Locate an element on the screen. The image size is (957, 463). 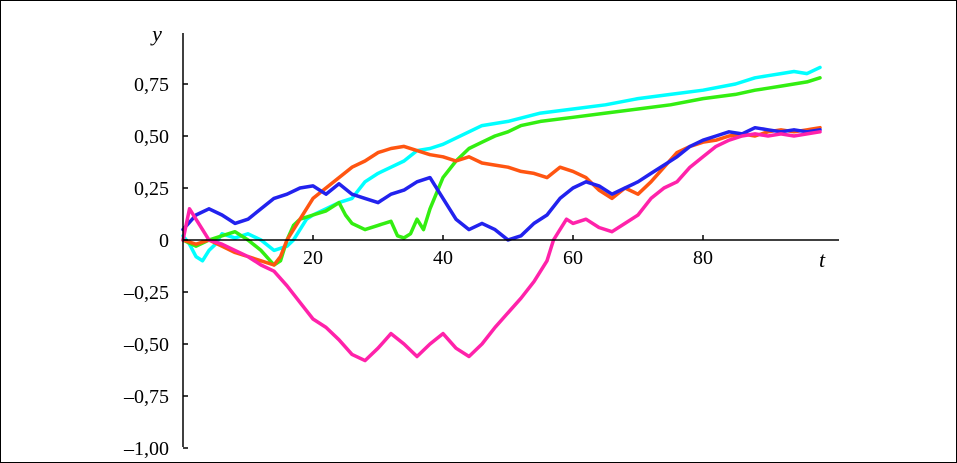
y-tick-label: 0,25 is located at coordinates (151, 189).